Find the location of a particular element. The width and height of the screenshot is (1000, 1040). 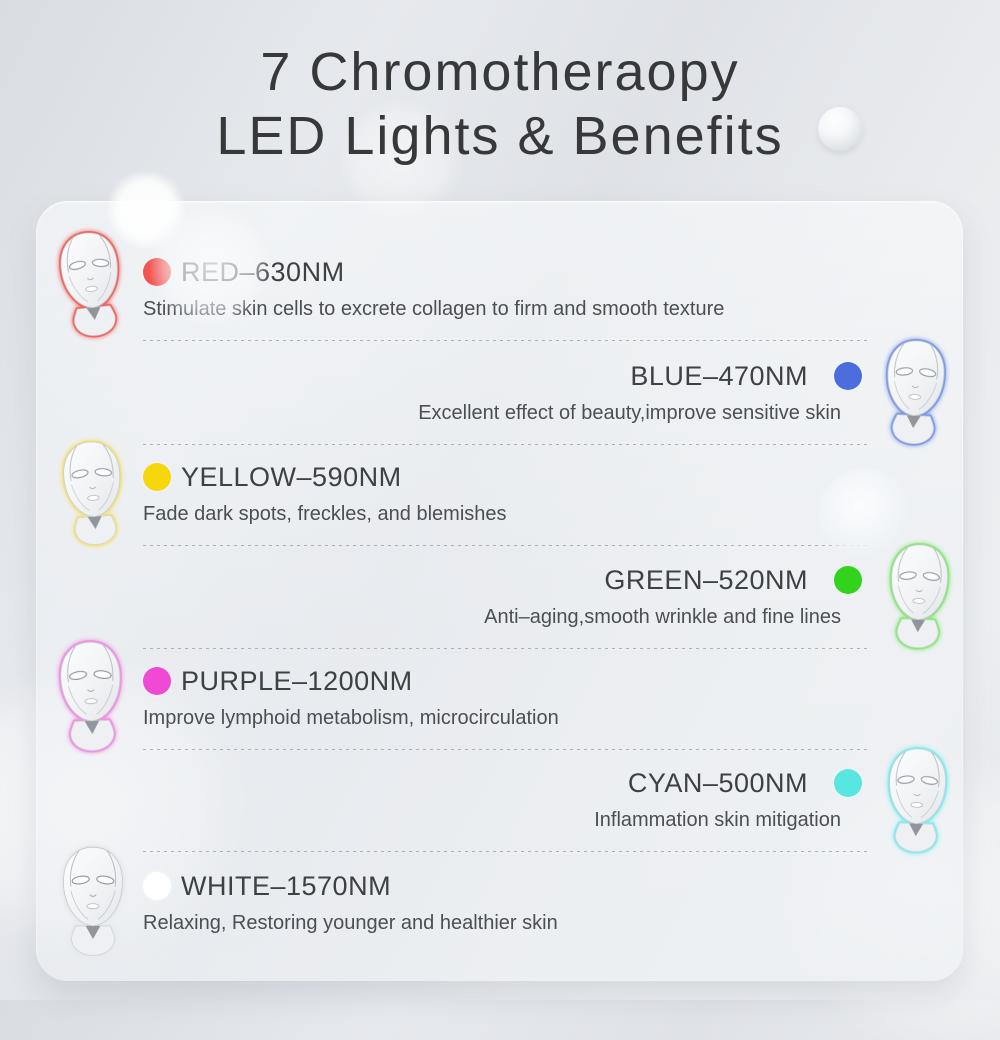

row-label-line: RED–630NM is located at coordinates (505, 272).